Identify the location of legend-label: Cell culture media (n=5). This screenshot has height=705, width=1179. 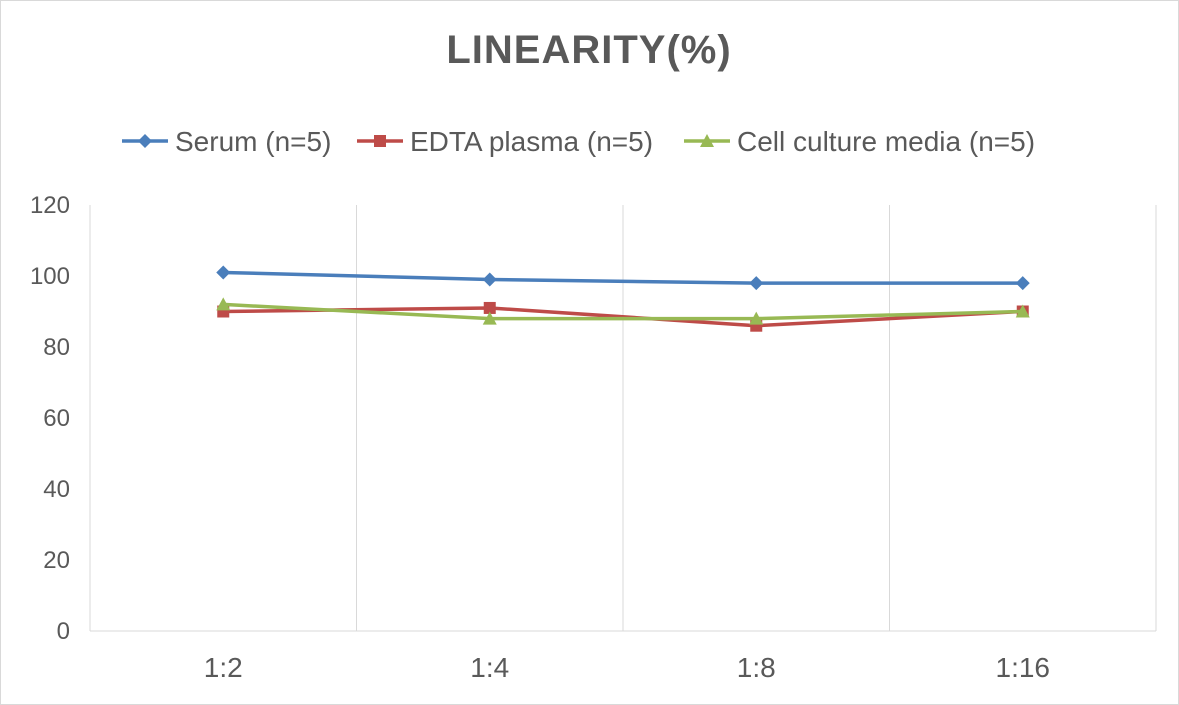
(886, 141).